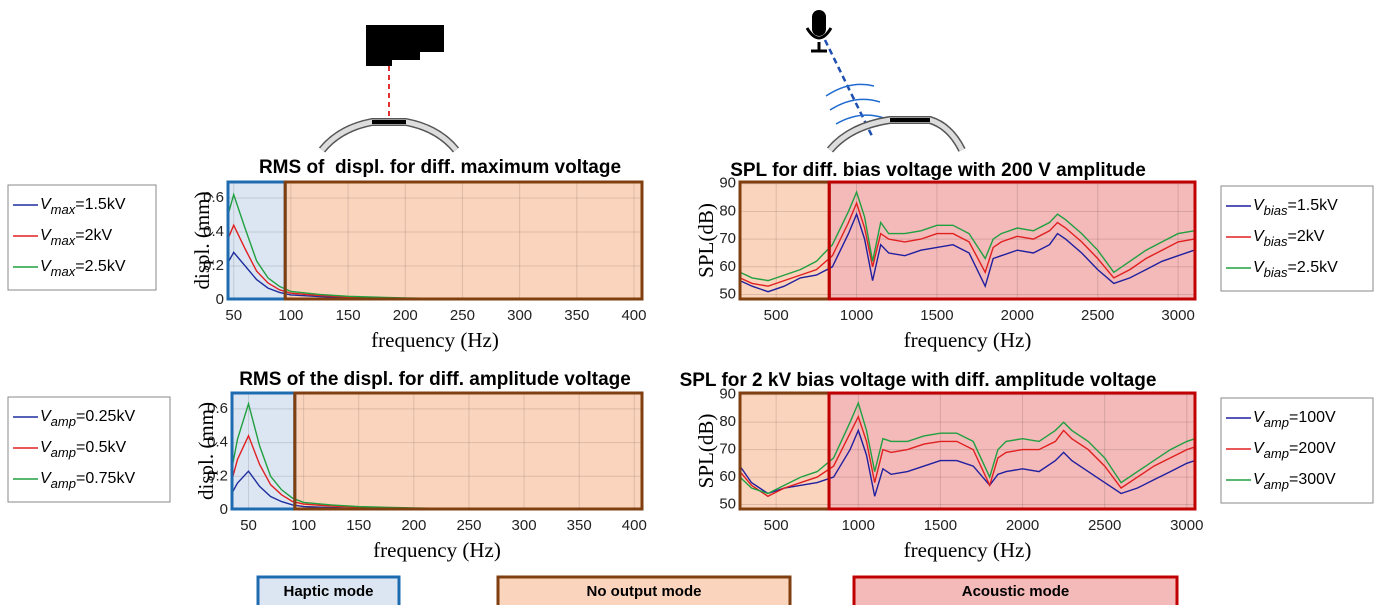 This screenshot has height=605, width=1382. I want to click on legend-label: Vamp=300V, so click(1294, 481).